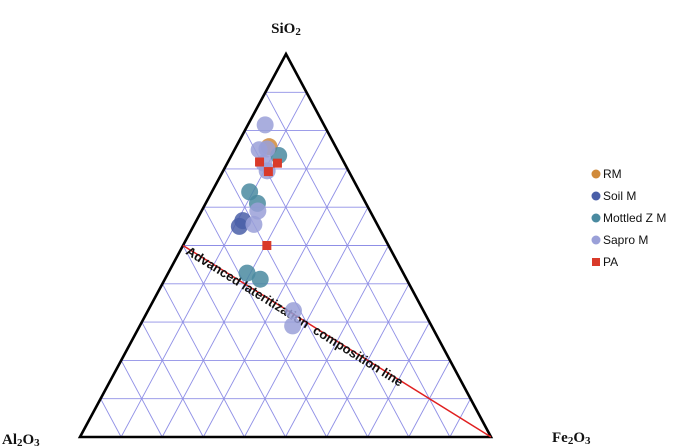 The height and width of the screenshot is (446, 673). I want to click on legend-entry-rm: RM, so click(606, 174).